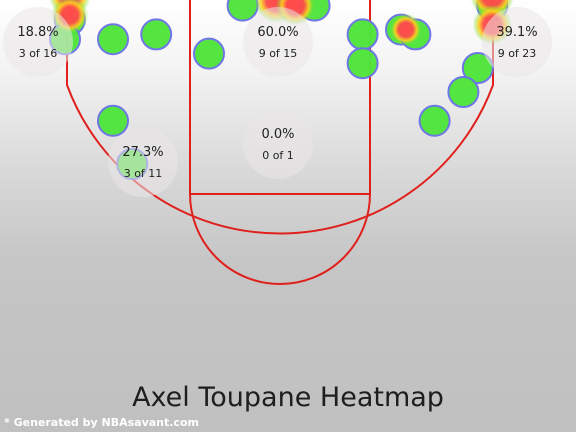  What do you see at coordinates (142, 152) in the screenshot?
I see `zone-percentage: 27.3%` at bounding box center [142, 152].